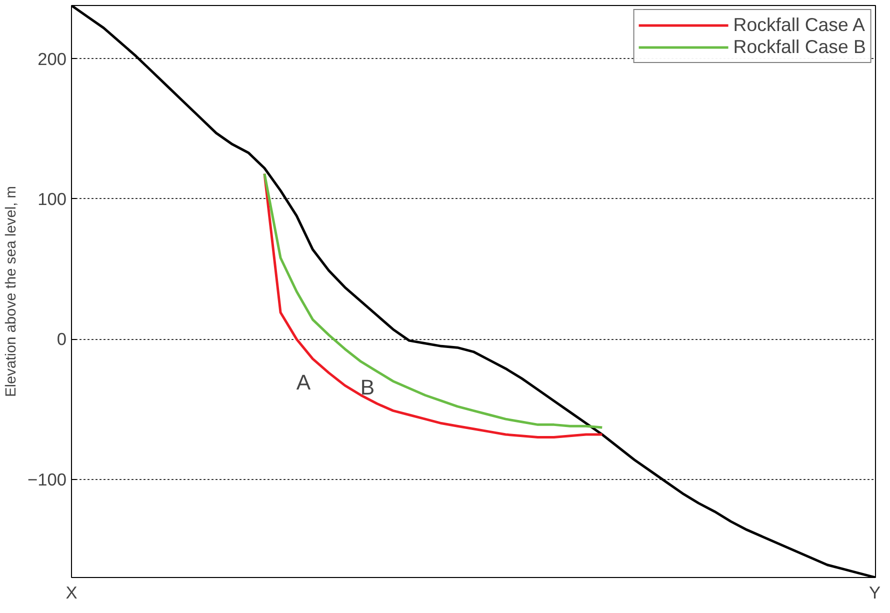 The height and width of the screenshot is (613, 890). Describe the element at coordinates (61, 339) in the screenshot. I see `y-tick-label: 0` at that location.